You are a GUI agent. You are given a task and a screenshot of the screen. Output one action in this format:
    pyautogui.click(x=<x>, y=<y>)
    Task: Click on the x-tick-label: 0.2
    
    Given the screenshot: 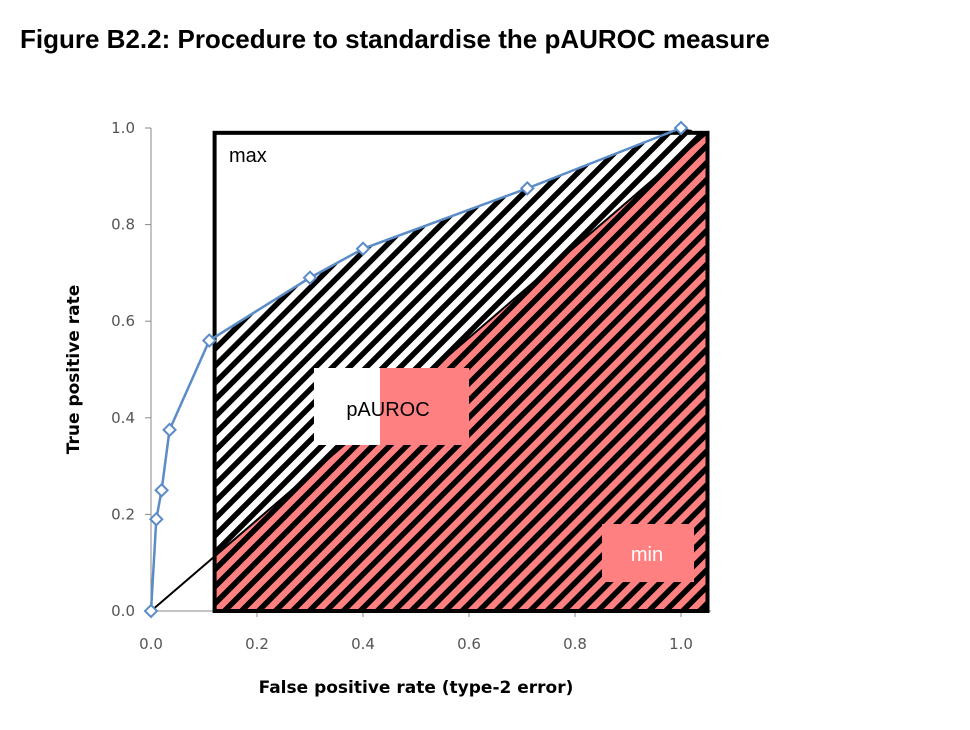 What is the action you would take?
    pyautogui.click(x=257, y=644)
    